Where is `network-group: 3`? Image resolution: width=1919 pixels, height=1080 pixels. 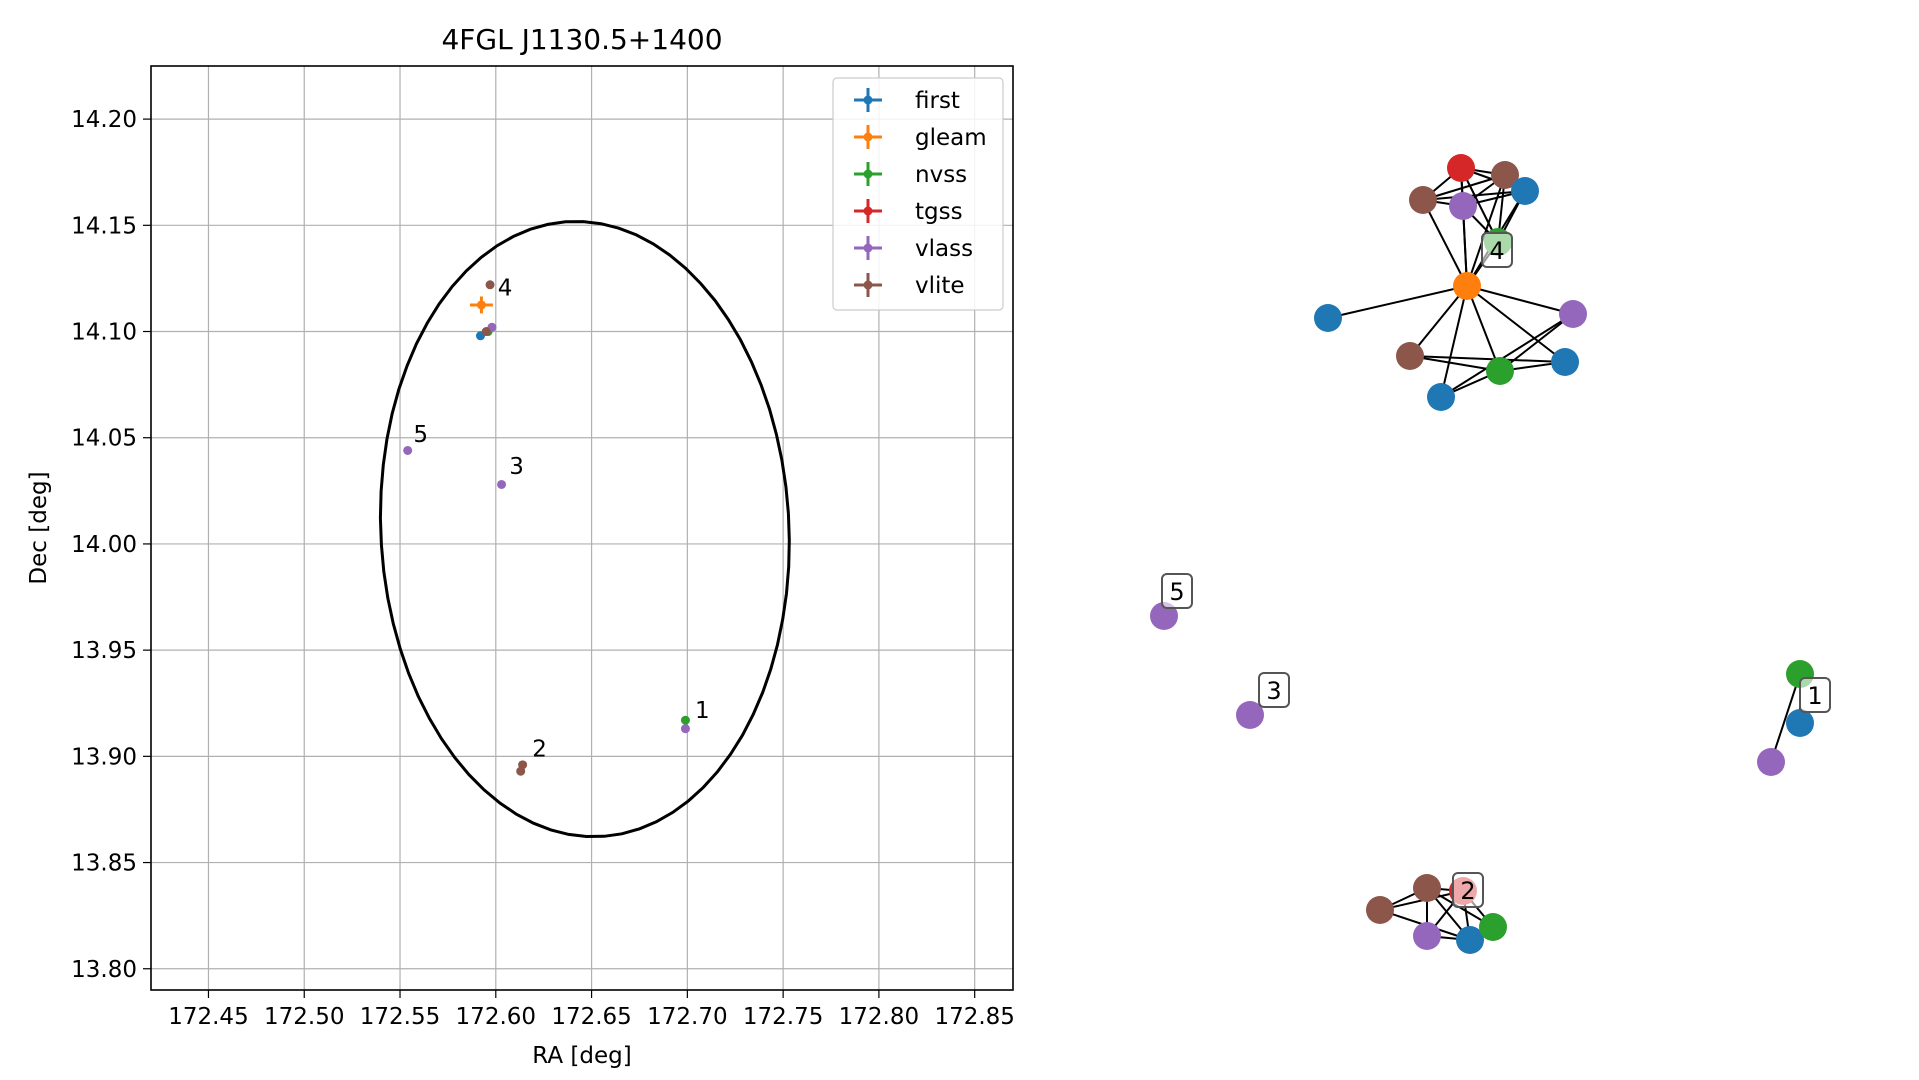
network-group: 3 is located at coordinates (1263, 700).